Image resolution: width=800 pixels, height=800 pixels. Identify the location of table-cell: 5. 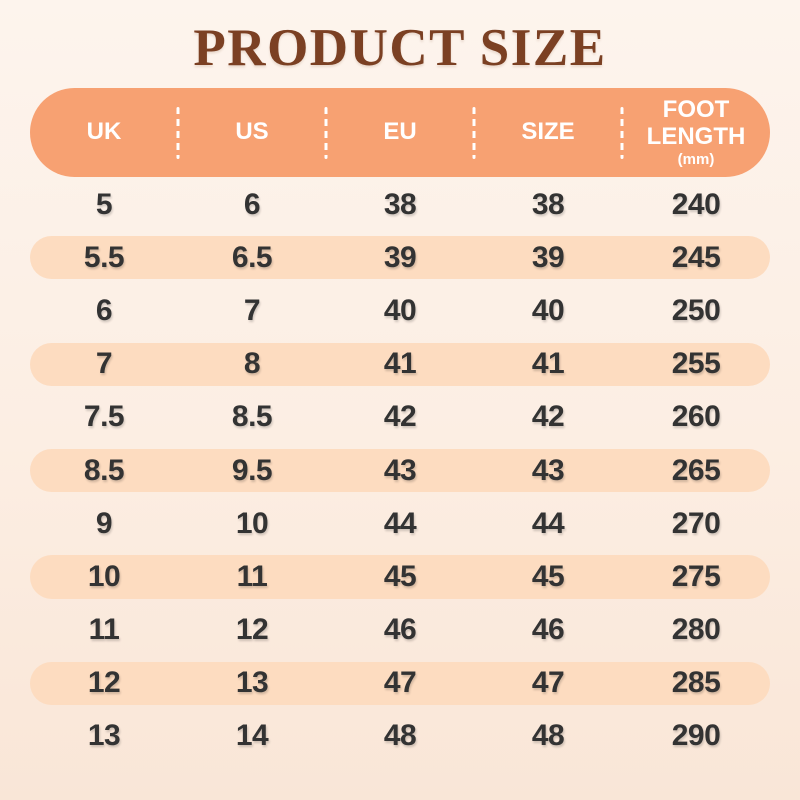
(104, 204).